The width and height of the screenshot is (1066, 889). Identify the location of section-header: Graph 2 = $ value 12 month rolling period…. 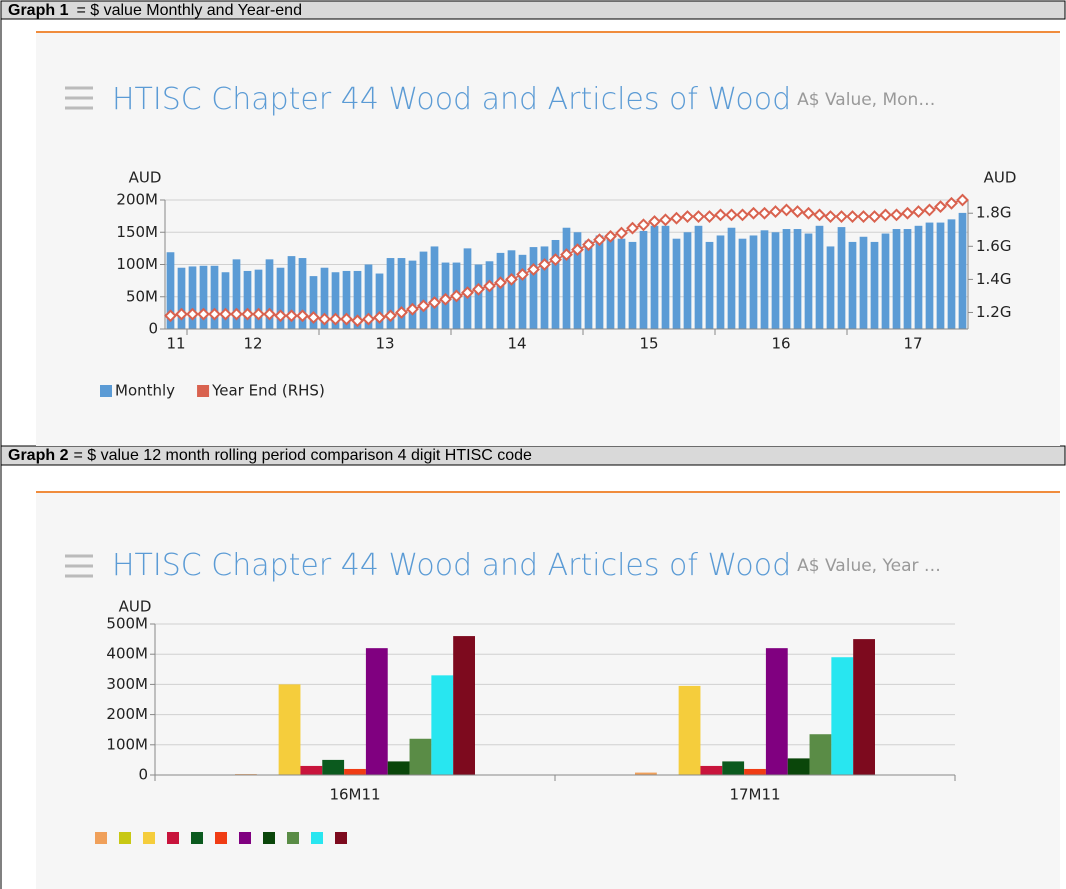
(270, 455).